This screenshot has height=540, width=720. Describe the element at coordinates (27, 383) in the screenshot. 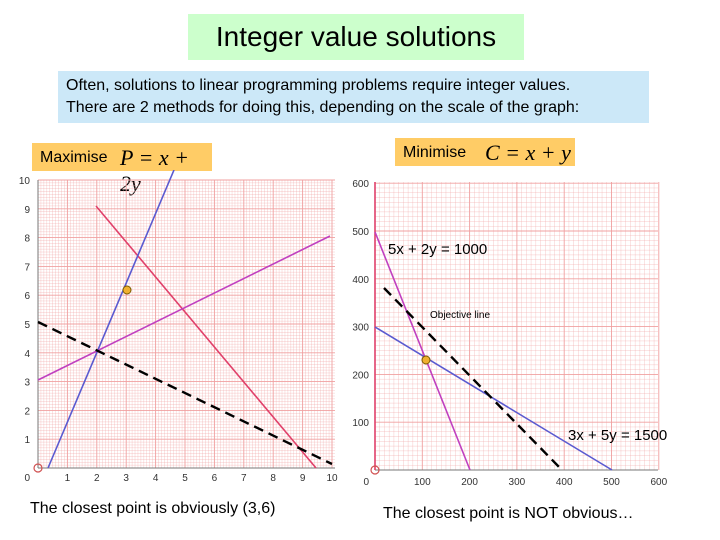

I see `y-tick-label: 3` at that location.